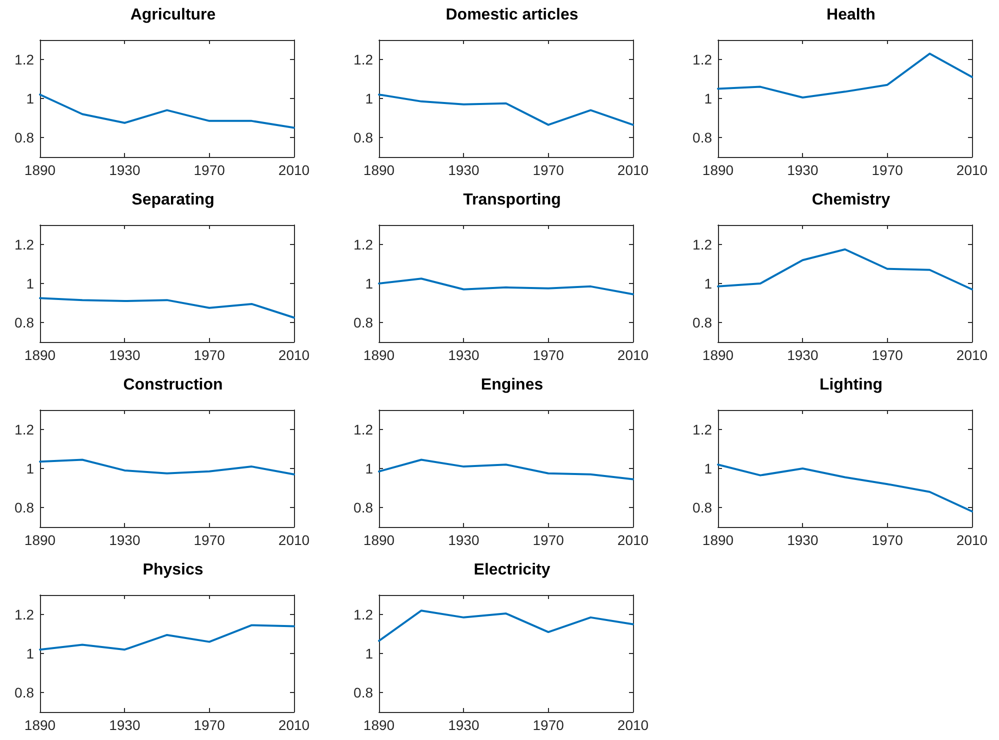 The image size is (999, 740). Describe the element at coordinates (512, 570) in the screenshot. I see `chart-title: Electricity` at that location.